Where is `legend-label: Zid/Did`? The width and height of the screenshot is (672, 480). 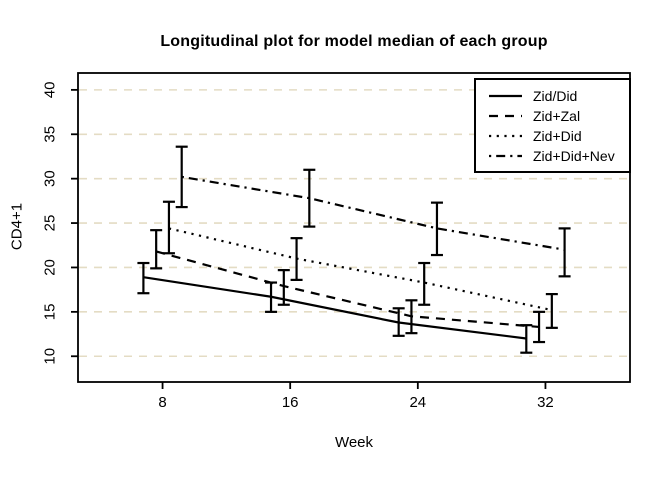
legend-label: Zid/Did is located at coordinates (555, 95).